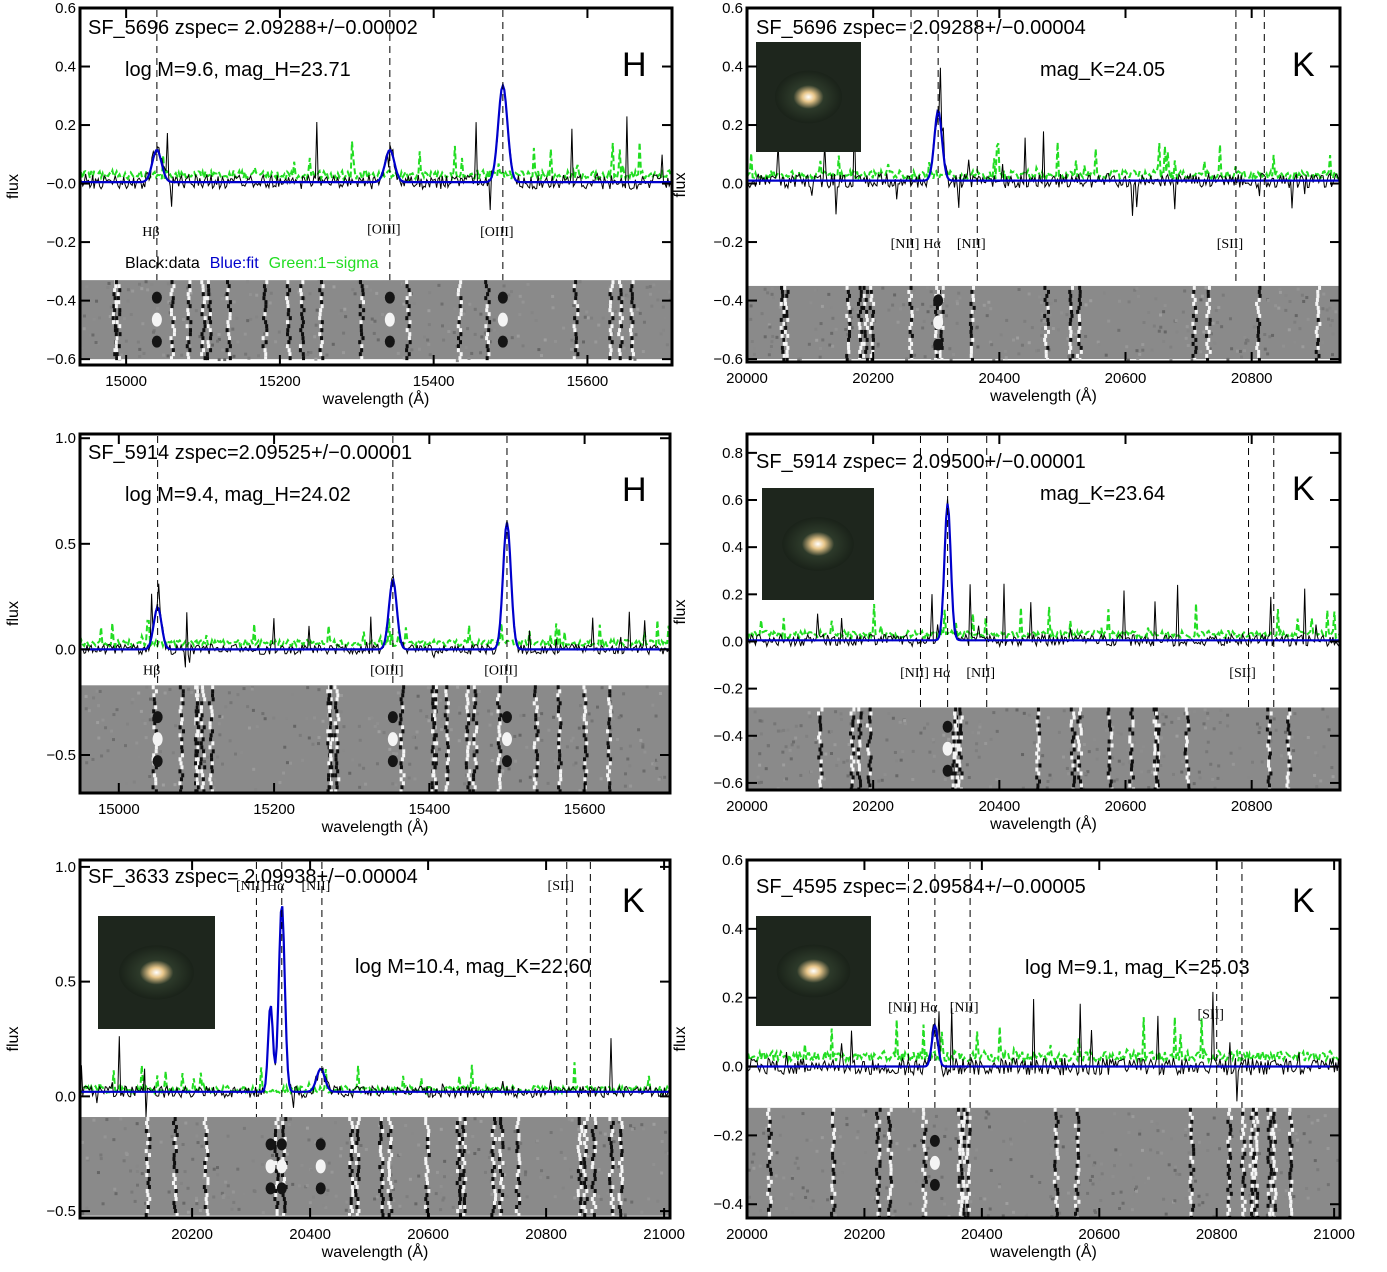 Image resolution: width=1387 pixels, height=1272 pixels. Describe the element at coordinates (375, 1251) in the screenshot. I see `x-axis-title: wavelength (Å)` at that location.